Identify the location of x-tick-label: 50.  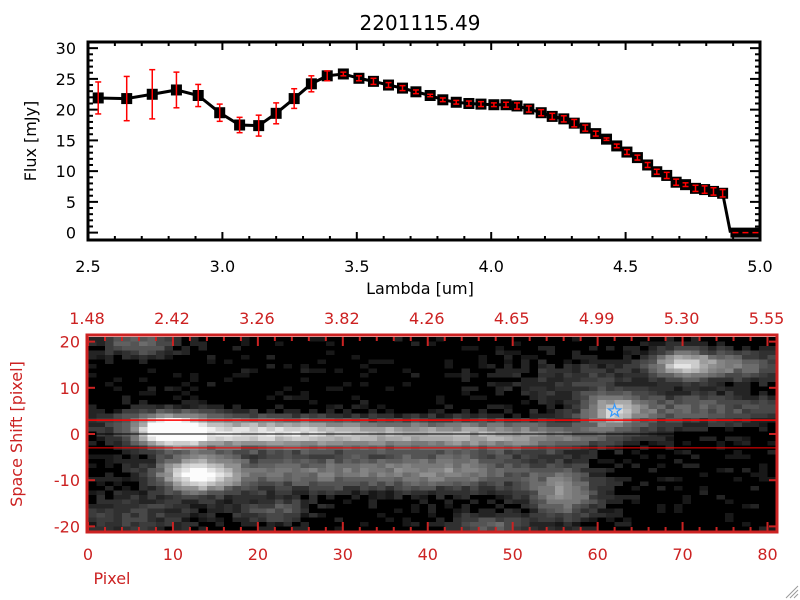
(513, 554).